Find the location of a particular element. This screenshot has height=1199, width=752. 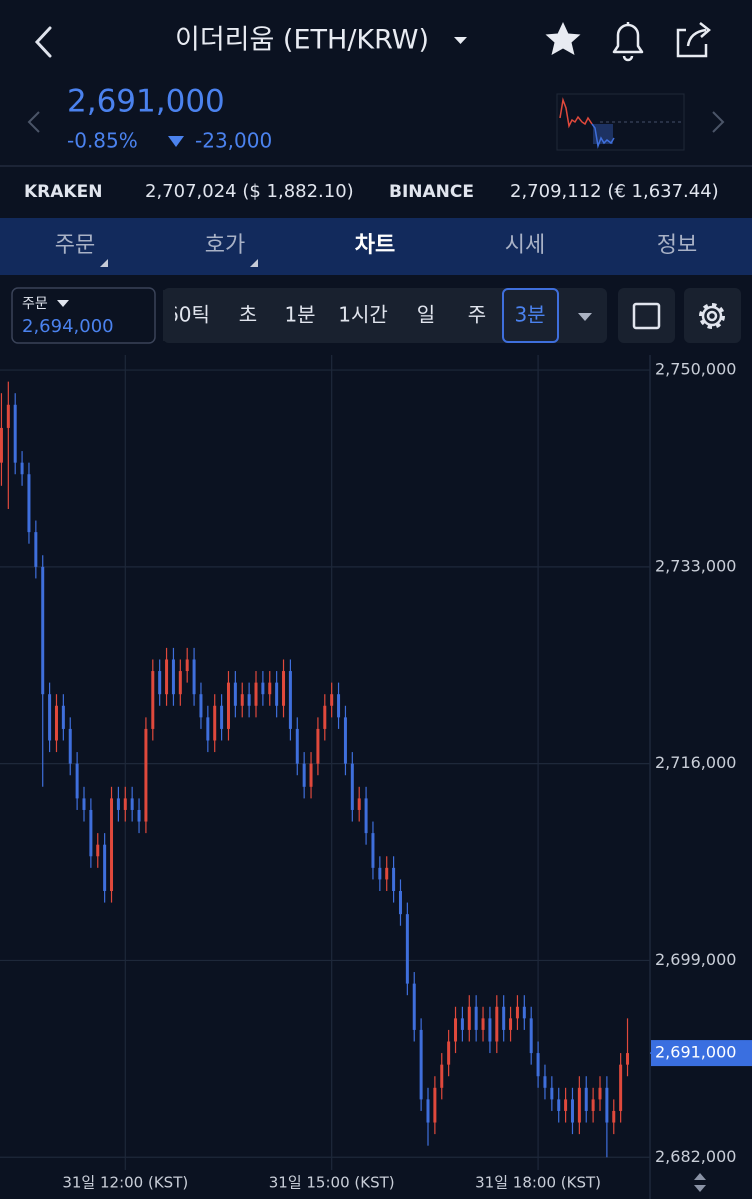

interval: 1시간 is located at coordinates (363, 315).